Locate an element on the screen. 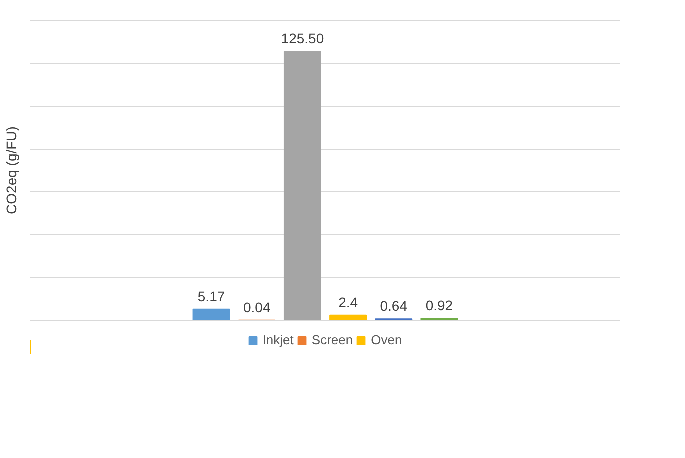  data-label: 0.92 is located at coordinates (440, 306).